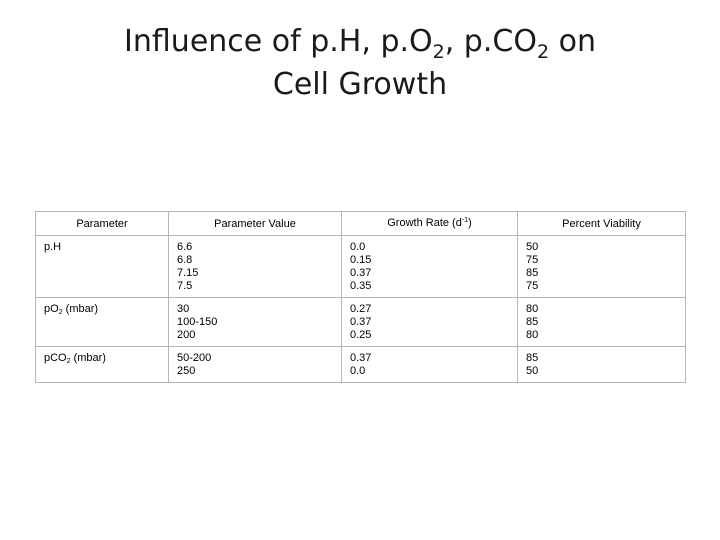  Describe the element at coordinates (361, 335) in the screenshot. I see `growth-item: 0.25` at that location.